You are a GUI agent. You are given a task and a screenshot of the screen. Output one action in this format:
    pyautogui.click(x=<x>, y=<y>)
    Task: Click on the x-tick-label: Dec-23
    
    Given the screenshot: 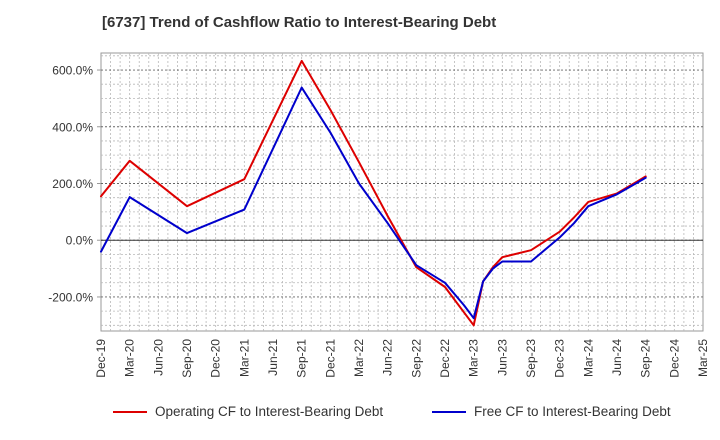 What is the action you would take?
    pyautogui.click(x=560, y=358)
    